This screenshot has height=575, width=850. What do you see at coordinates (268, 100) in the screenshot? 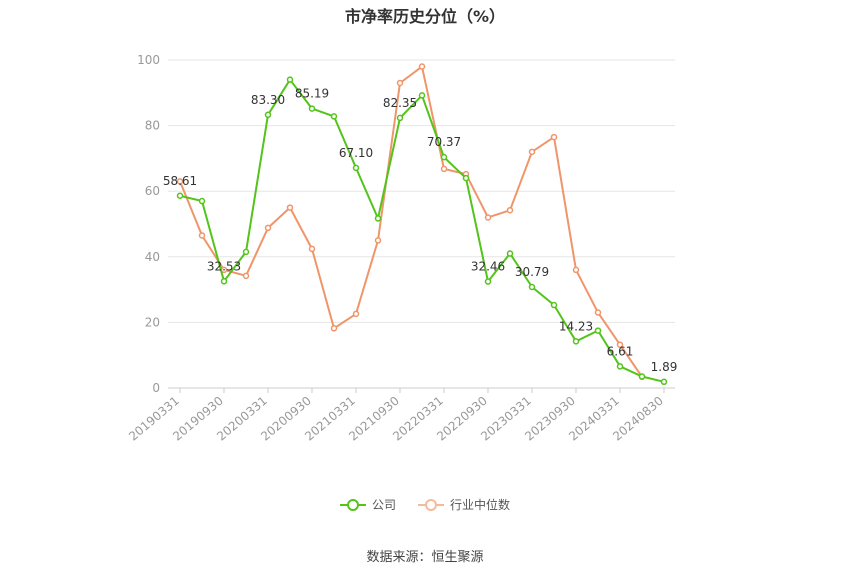
I see `data-label: 83.30` at bounding box center [268, 100].